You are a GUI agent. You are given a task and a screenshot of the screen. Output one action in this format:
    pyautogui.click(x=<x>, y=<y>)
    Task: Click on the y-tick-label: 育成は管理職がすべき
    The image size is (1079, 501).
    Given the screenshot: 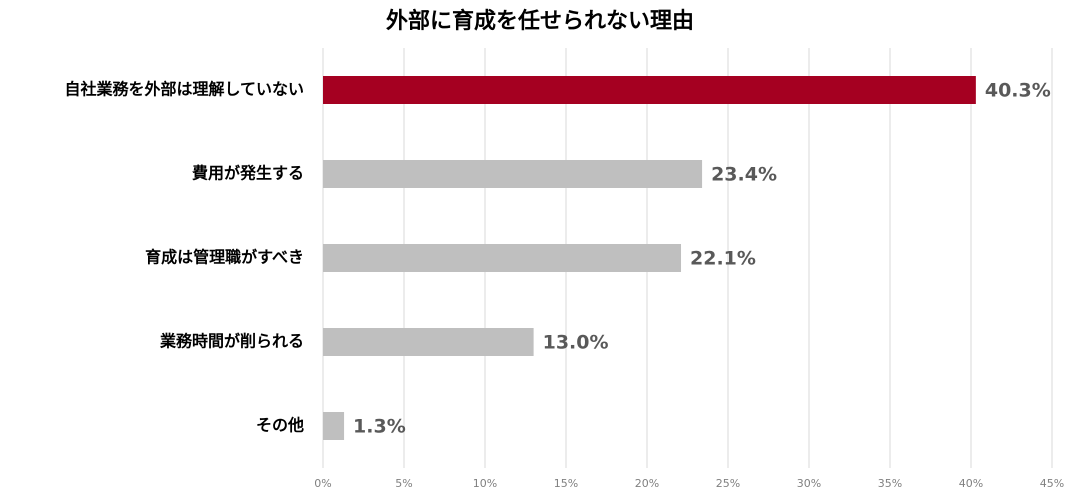 What is the action you would take?
    pyautogui.click(x=224, y=257)
    